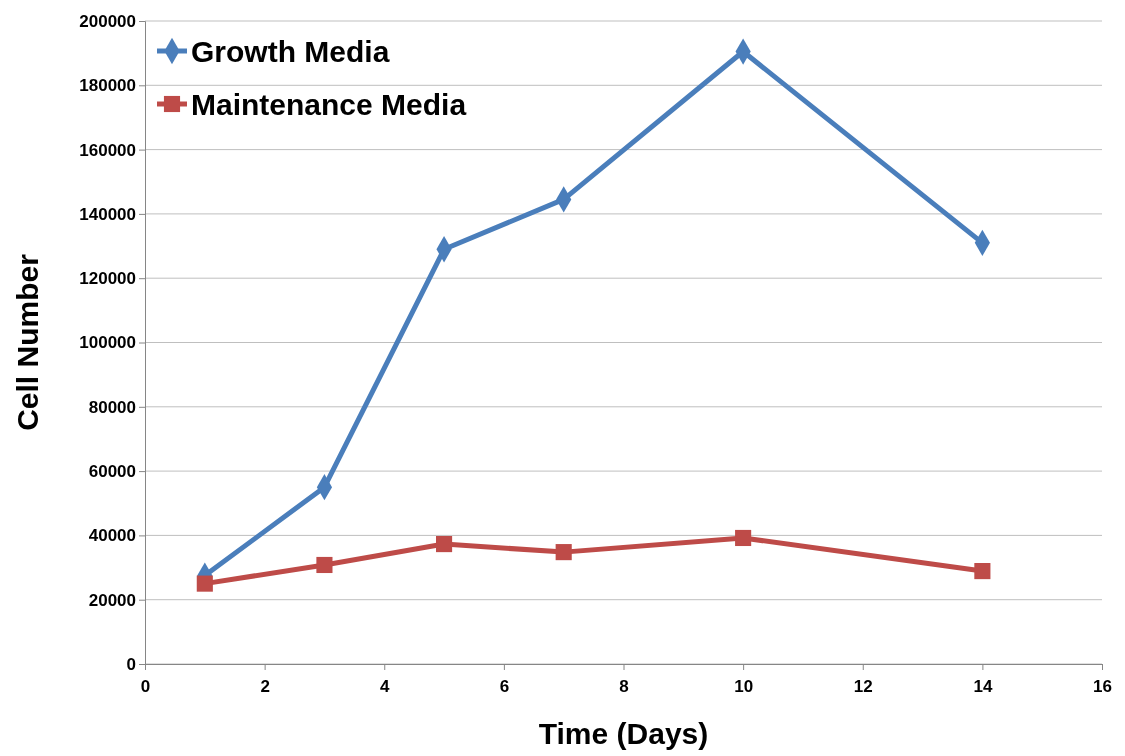 The width and height of the screenshot is (1125, 756). What do you see at coordinates (623, 733) in the screenshot?
I see `x-axis-title: Time (Days)` at bounding box center [623, 733].